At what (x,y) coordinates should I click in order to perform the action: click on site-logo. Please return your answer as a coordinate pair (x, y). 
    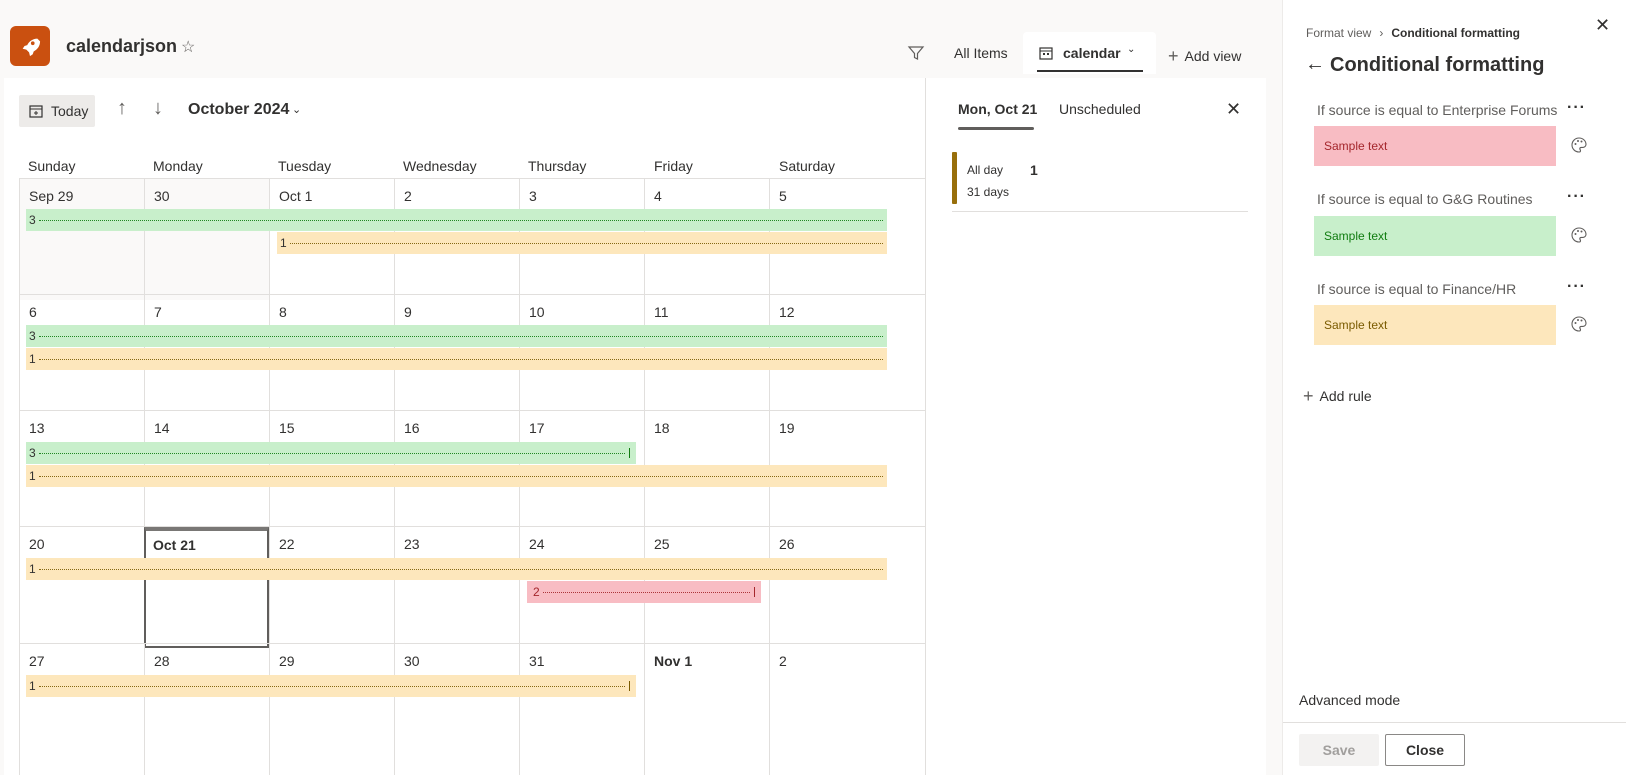
    Looking at the image, I should click on (30, 46).